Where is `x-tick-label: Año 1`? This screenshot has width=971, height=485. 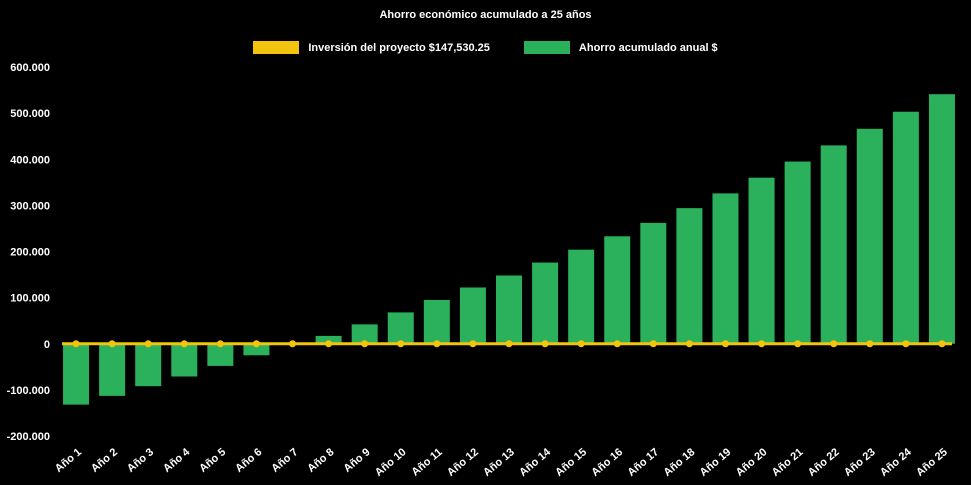
x-tick-label: Año 1 is located at coordinates (68, 460).